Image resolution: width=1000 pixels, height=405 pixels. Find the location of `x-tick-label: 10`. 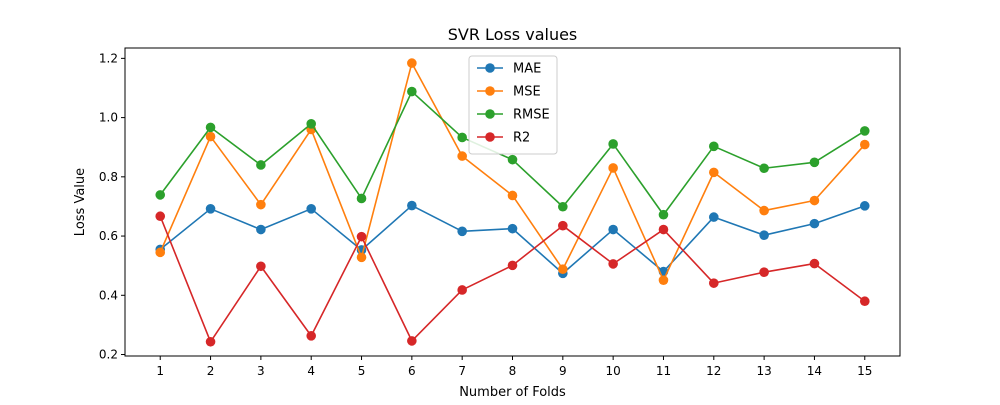

x-tick-label: 10 is located at coordinates (613, 371).